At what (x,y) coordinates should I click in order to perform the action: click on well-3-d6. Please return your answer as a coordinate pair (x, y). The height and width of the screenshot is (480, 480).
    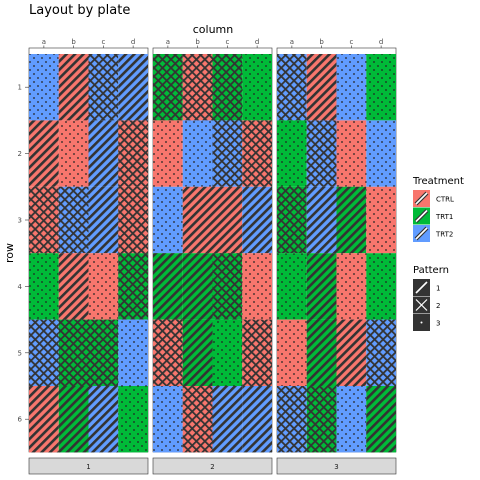
    Looking at the image, I should click on (381, 419).